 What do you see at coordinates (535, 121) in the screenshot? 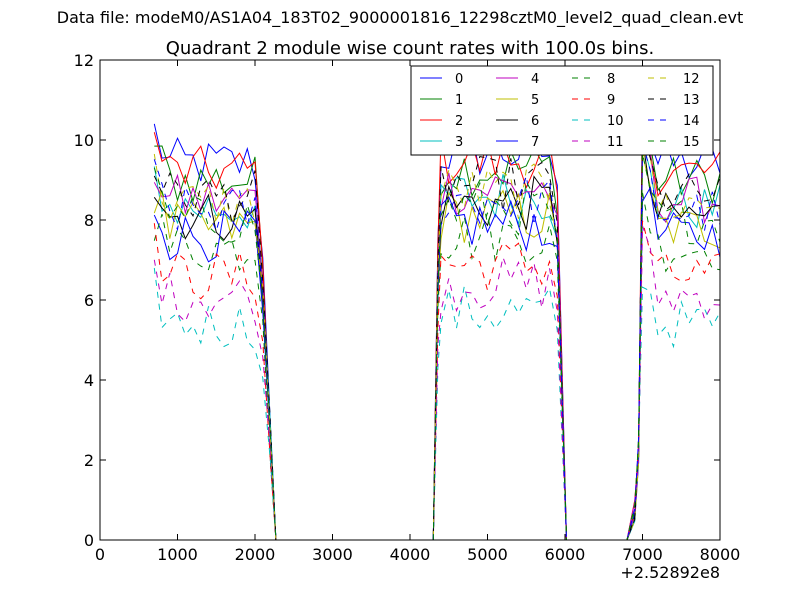
I see `legend-label-6: 6` at bounding box center [535, 121].